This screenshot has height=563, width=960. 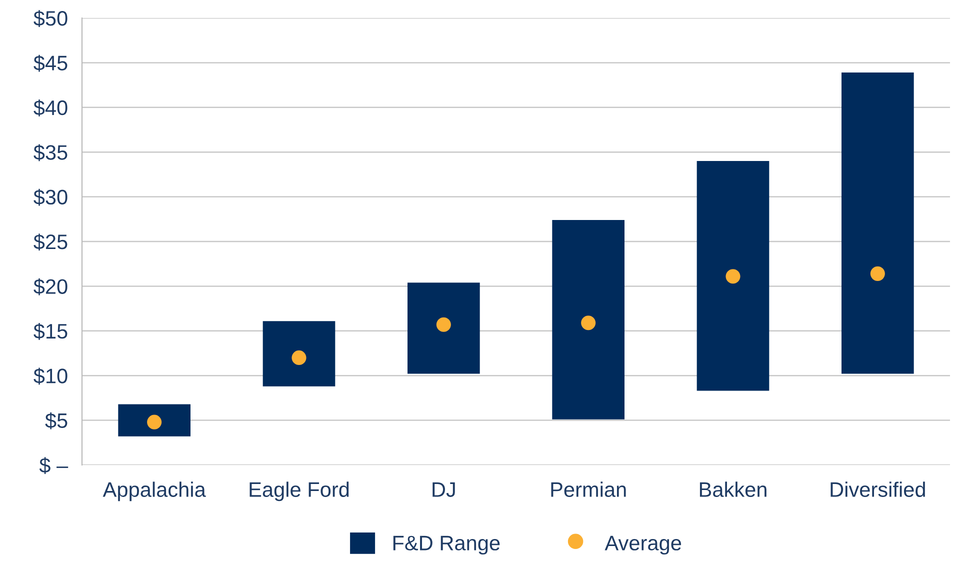 What do you see at coordinates (51, 153) in the screenshot?
I see `y-tick-label: $35` at bounding box center [51, 153].